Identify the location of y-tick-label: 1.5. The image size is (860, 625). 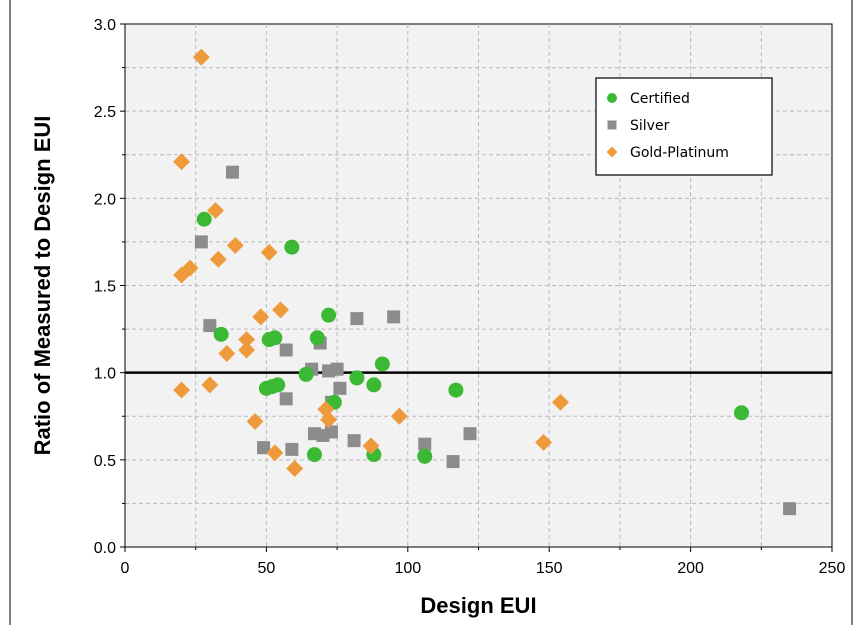
(105, 287).